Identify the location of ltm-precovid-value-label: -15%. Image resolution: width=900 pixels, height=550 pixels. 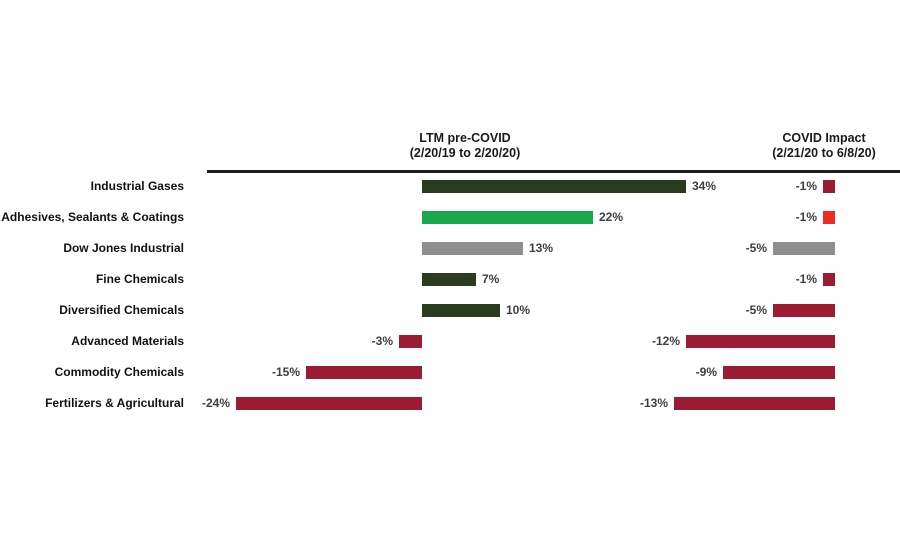
(285, 372).